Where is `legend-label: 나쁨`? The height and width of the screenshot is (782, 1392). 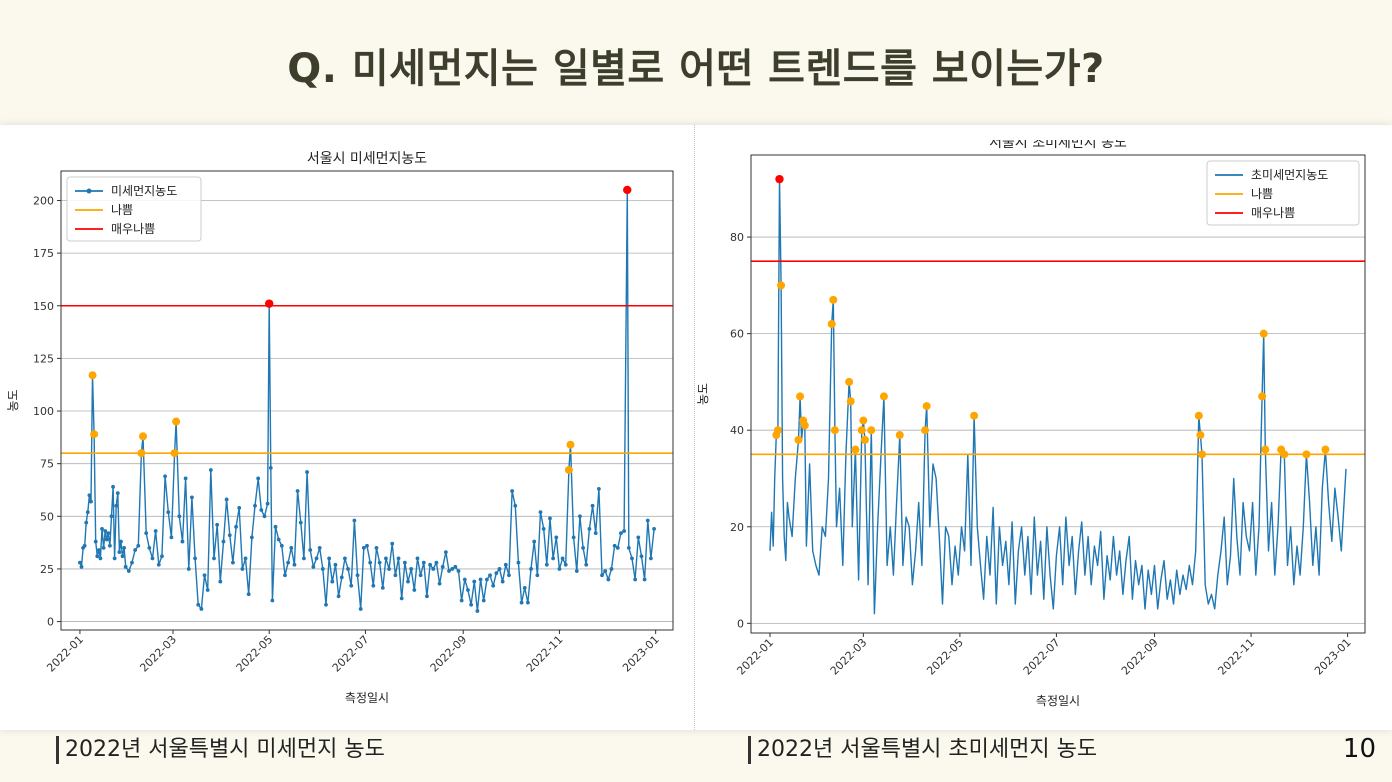
legend-label: 나쁨 is located at coordinates (1262, 194).